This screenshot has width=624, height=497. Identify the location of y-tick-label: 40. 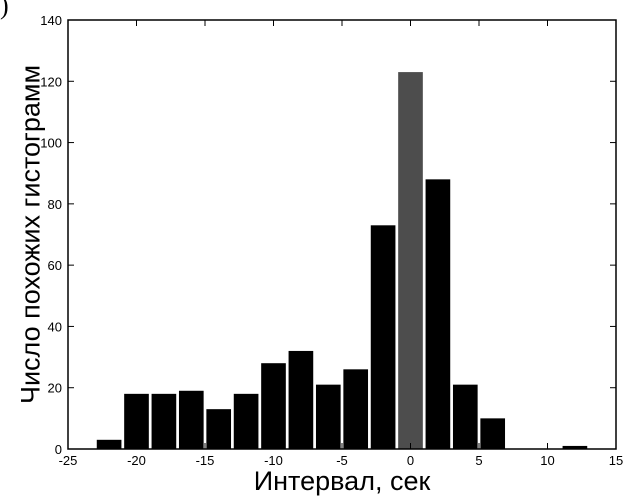
(55, 326).